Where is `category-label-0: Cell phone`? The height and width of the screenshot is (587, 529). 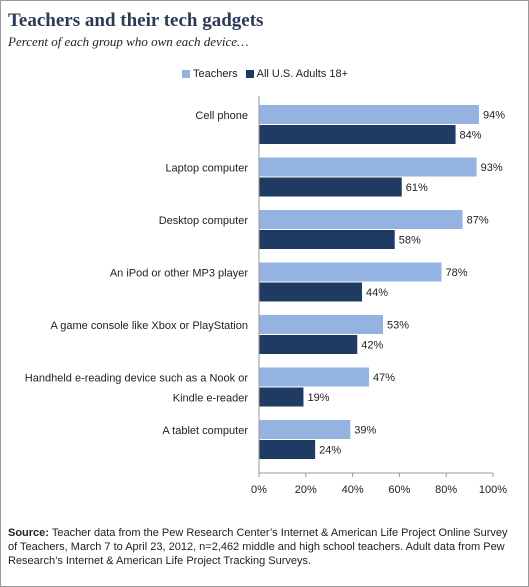
category-label-0: Cell phone is located at coordinates (221, 116).